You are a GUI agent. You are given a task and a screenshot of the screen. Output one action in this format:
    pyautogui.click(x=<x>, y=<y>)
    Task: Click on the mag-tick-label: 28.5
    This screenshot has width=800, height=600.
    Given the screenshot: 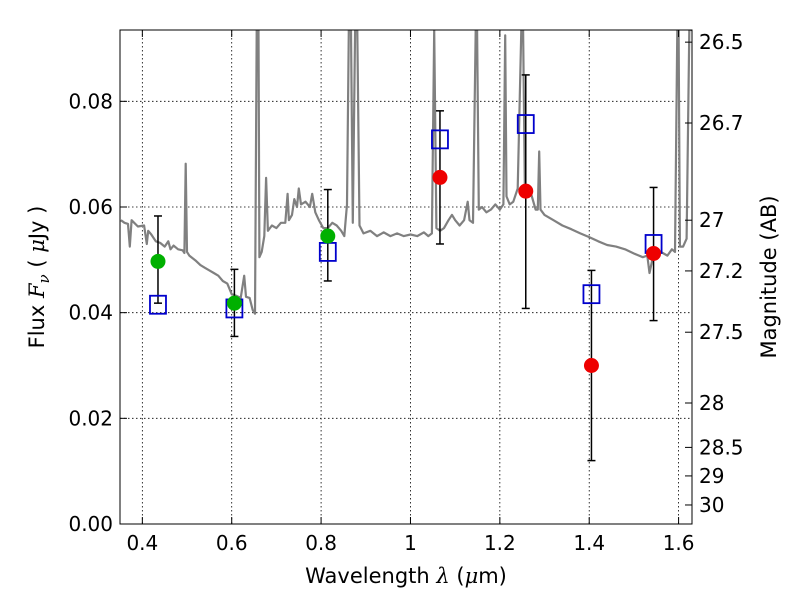 What is the action you would take?
    pyautogui.click(x=721, y=447)
    